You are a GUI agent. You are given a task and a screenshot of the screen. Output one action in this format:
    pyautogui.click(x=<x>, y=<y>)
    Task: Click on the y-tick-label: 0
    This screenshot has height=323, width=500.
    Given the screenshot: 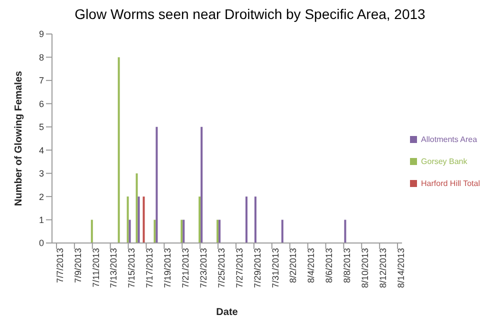 What is the action you would take?
    pyautogui.click(x=41, y=243)
    